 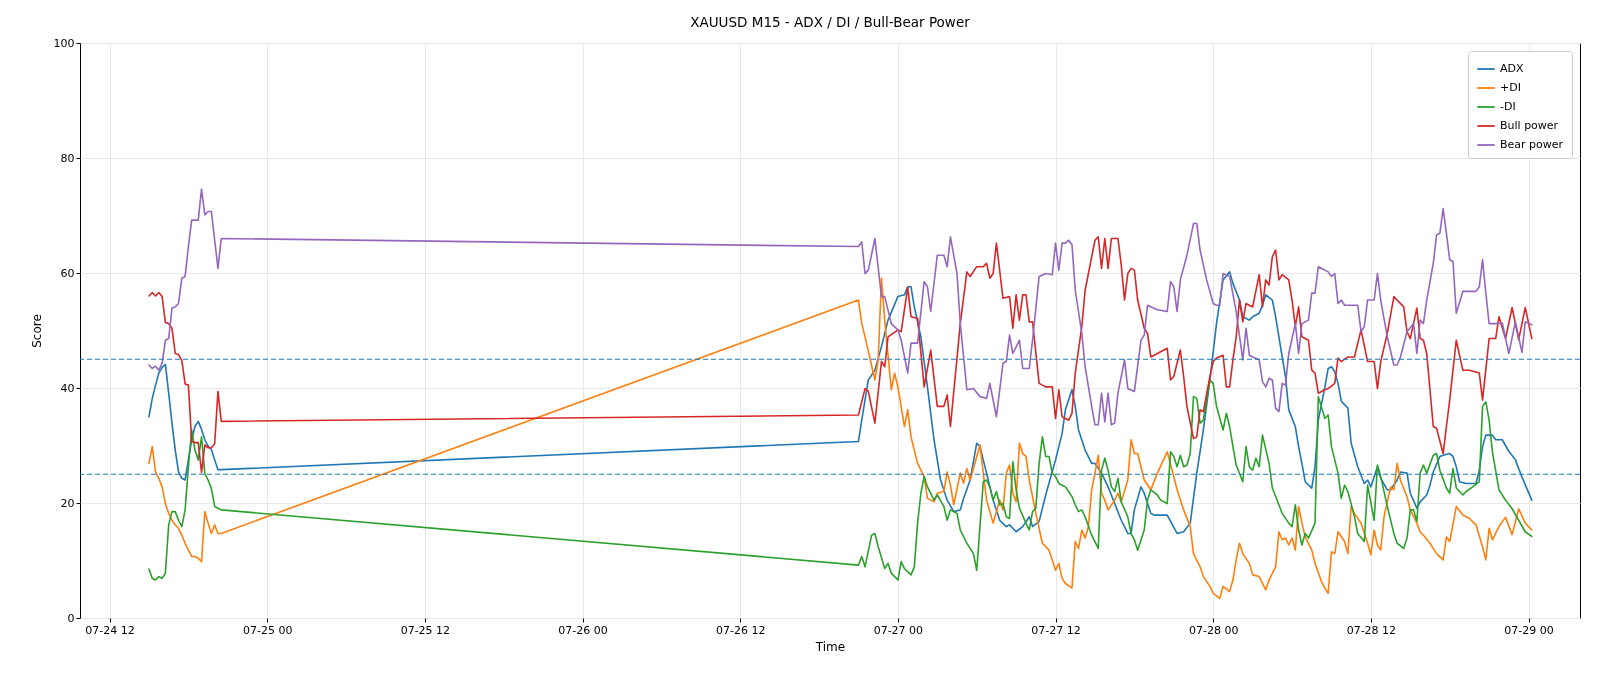 I want to click on x-tick-label: 07-29 00, so click(x=1529, y=630).